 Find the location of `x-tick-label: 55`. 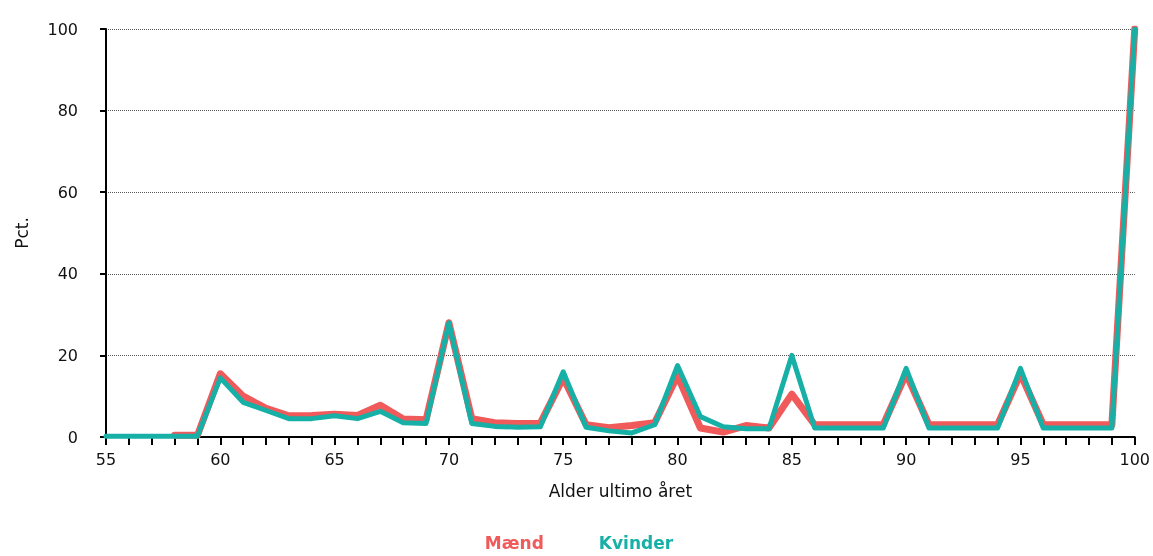

x-tick-label: 55 is located at coordinates (106, 459).